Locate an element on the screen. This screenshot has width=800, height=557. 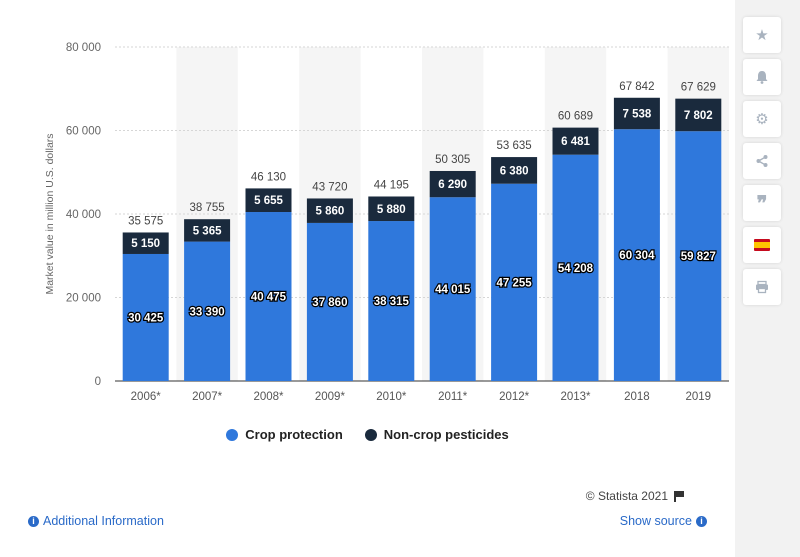
data-label-noncrop: 6 380 is located at coordinates (514, 171).